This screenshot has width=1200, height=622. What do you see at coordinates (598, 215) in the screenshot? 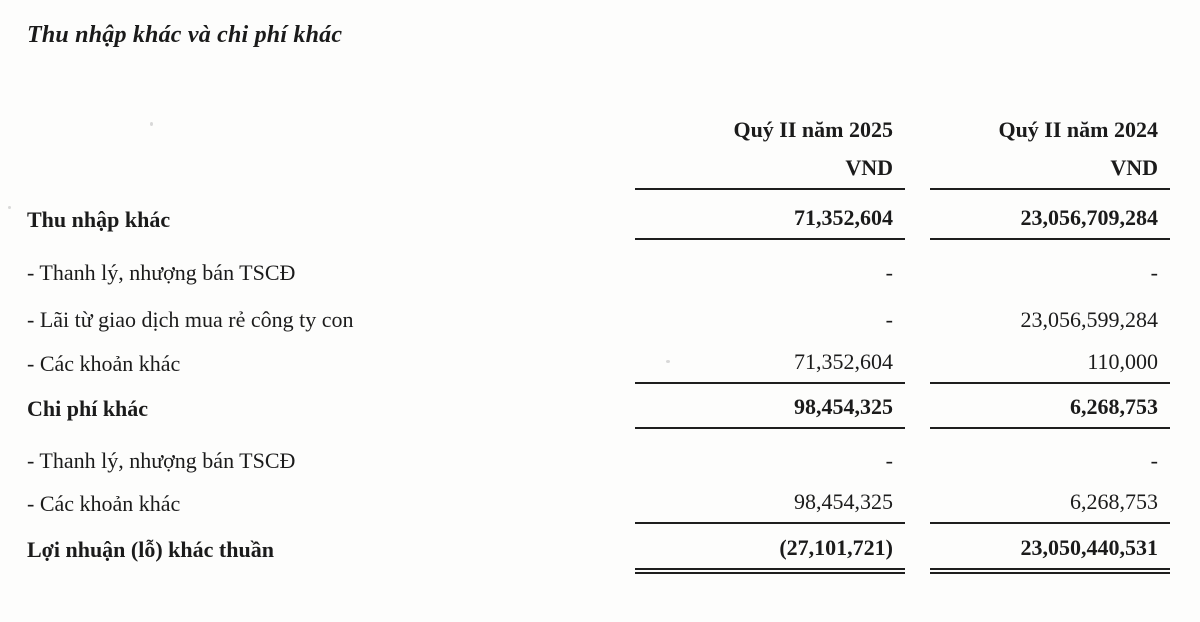
I see `table-row-thu-nhap-khac: Thu nhập khác 71,352,604 23,056,709,284` at bounding box center [598, 215].